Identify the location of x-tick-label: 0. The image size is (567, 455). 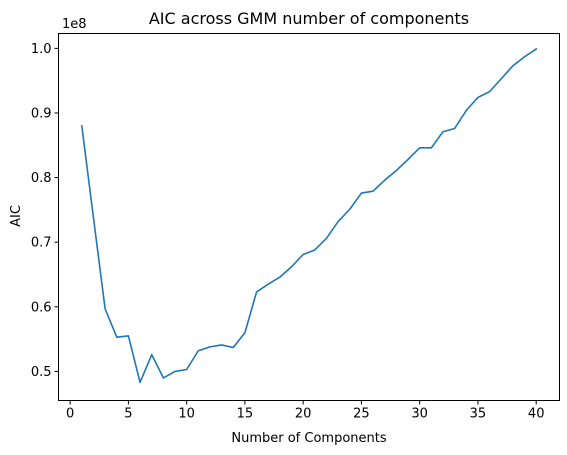
(70, 414).